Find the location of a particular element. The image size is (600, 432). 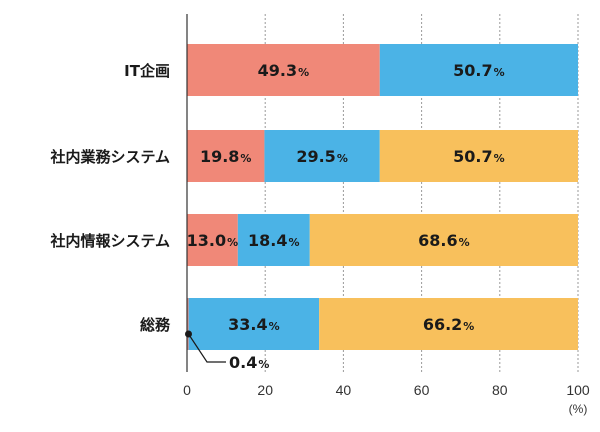

value-label-3-1: 33.4% is located at coordinates (254, 324).